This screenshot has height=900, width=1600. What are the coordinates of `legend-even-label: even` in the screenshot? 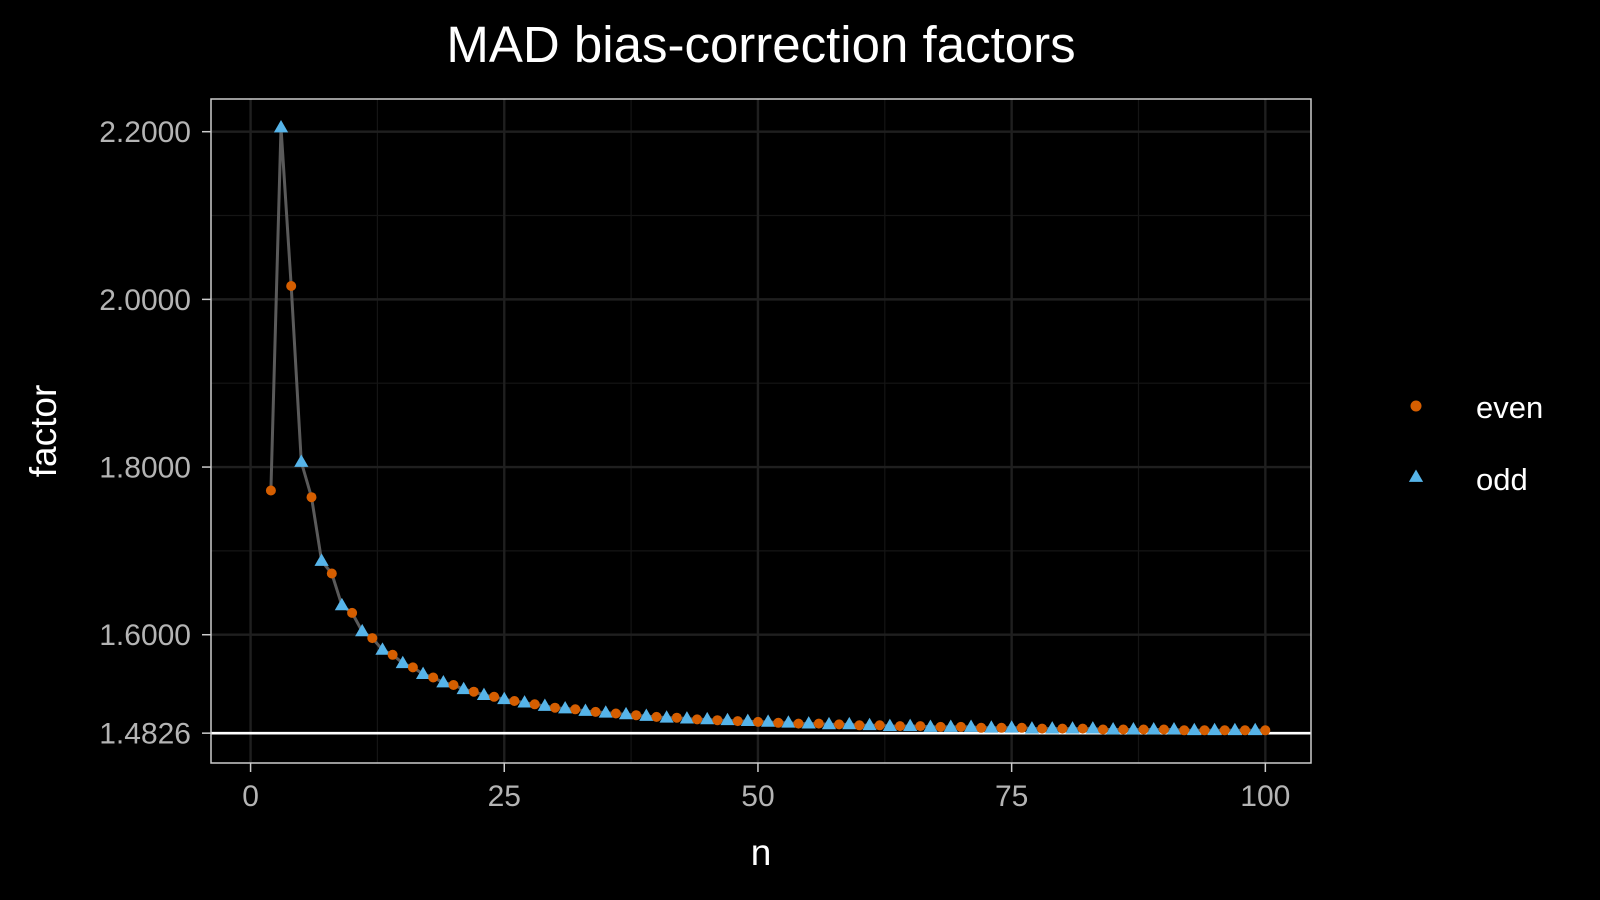 It's located at (1509, 407).